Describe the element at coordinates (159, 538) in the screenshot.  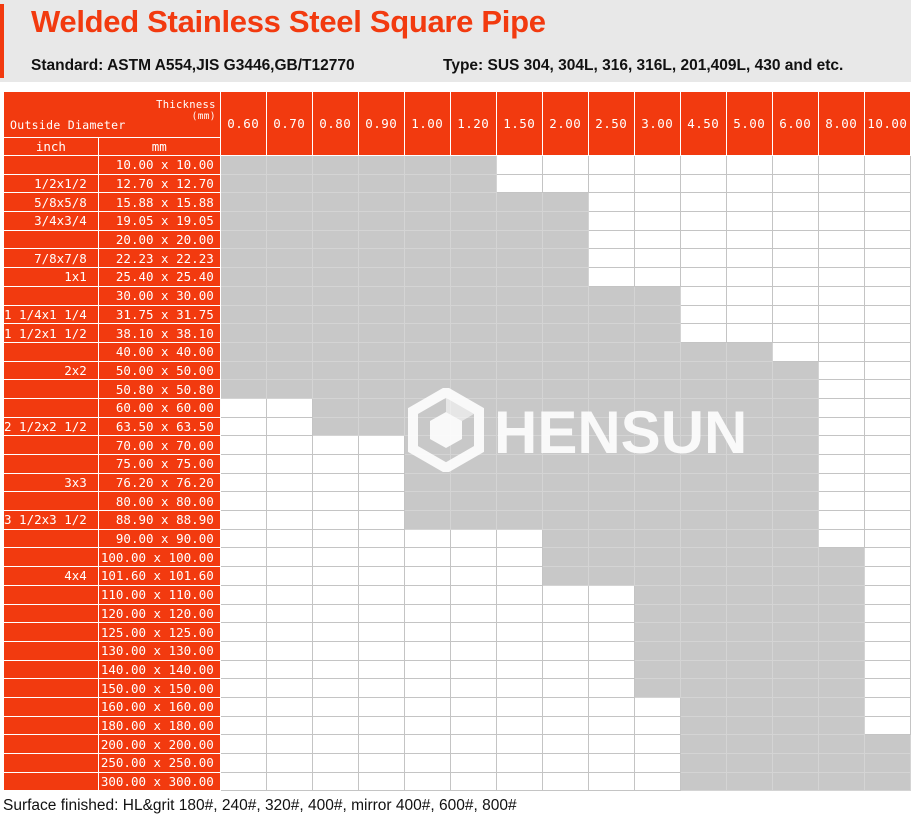
I see `mm-size-cell: 90.00 x 90.00` at that location.